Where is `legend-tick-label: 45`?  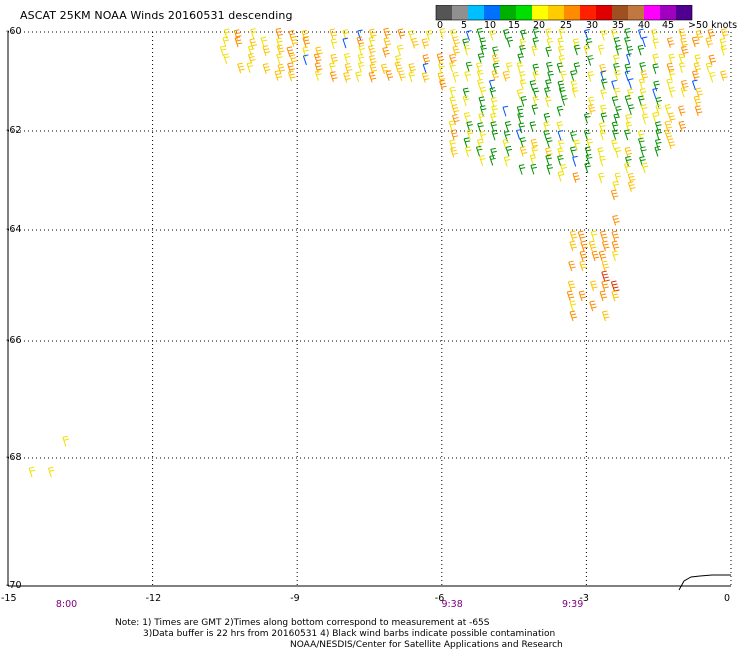
legend-tick-label: 45 is located at coordinates (668, 25).